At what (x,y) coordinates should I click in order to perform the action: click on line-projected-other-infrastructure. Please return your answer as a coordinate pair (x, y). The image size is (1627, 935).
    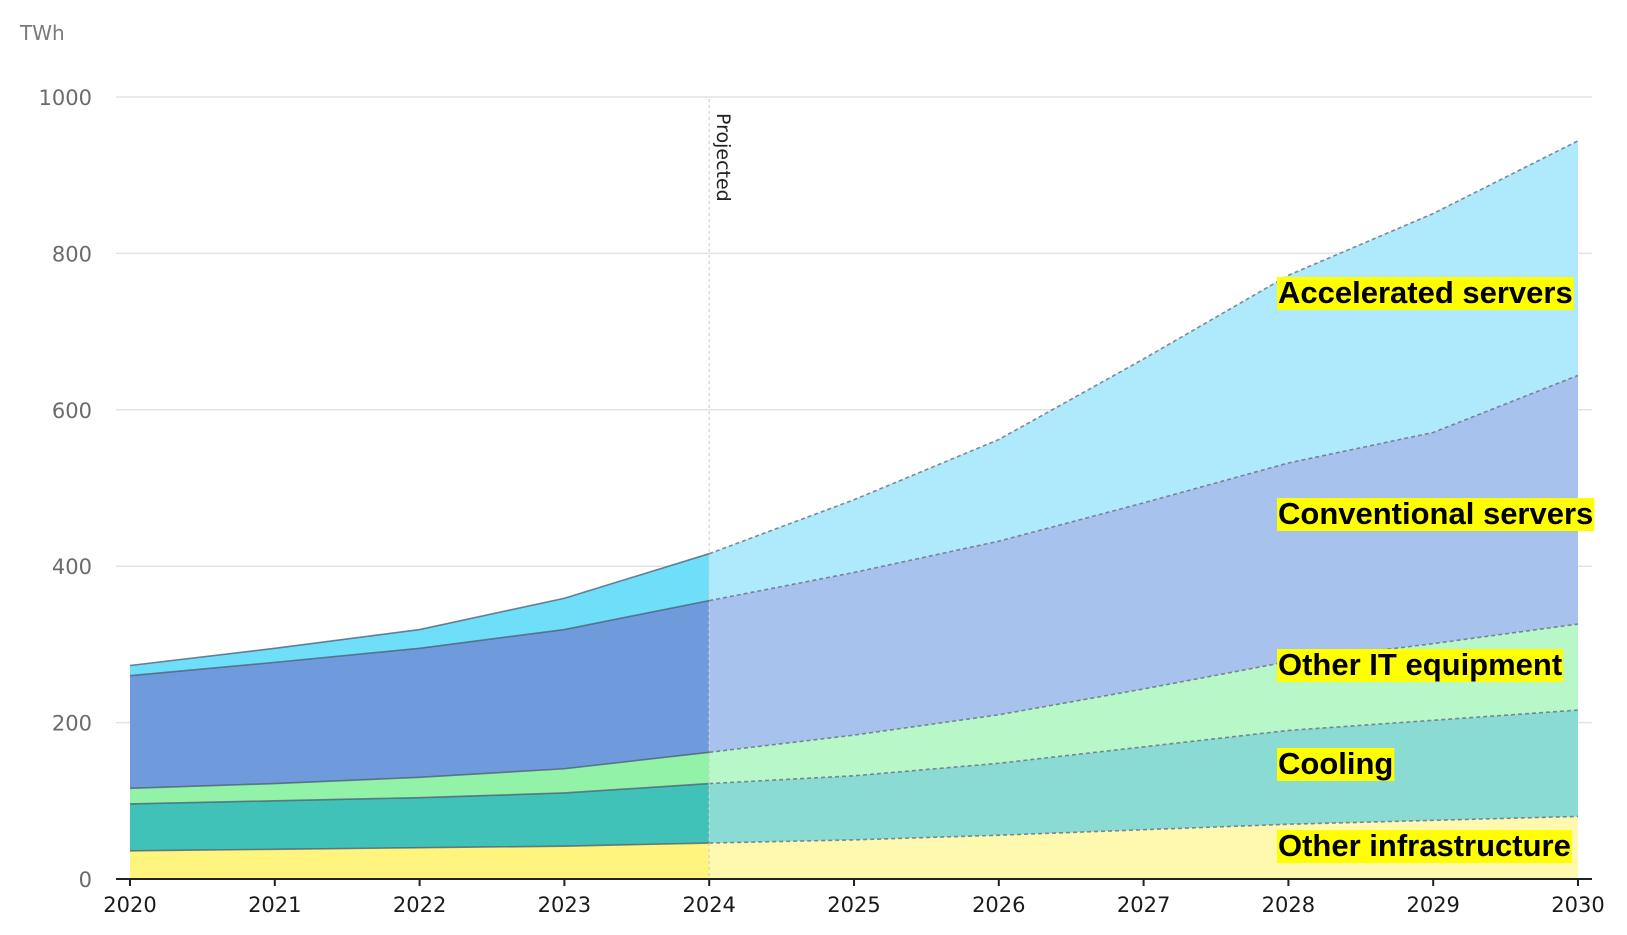
    Looking at the image, I should click on (1144, 829).